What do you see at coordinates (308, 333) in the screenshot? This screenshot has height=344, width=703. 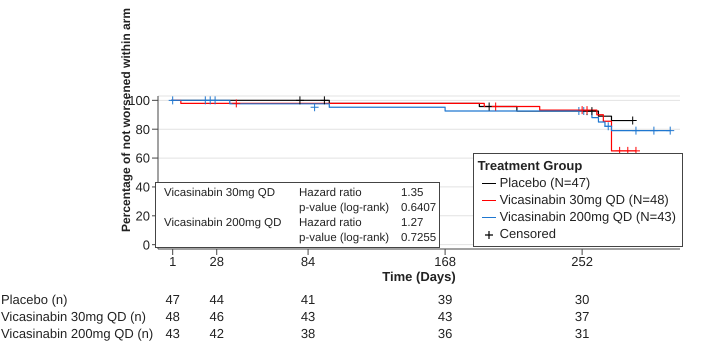 I see `text: 38` at bounding box center [308, 333].